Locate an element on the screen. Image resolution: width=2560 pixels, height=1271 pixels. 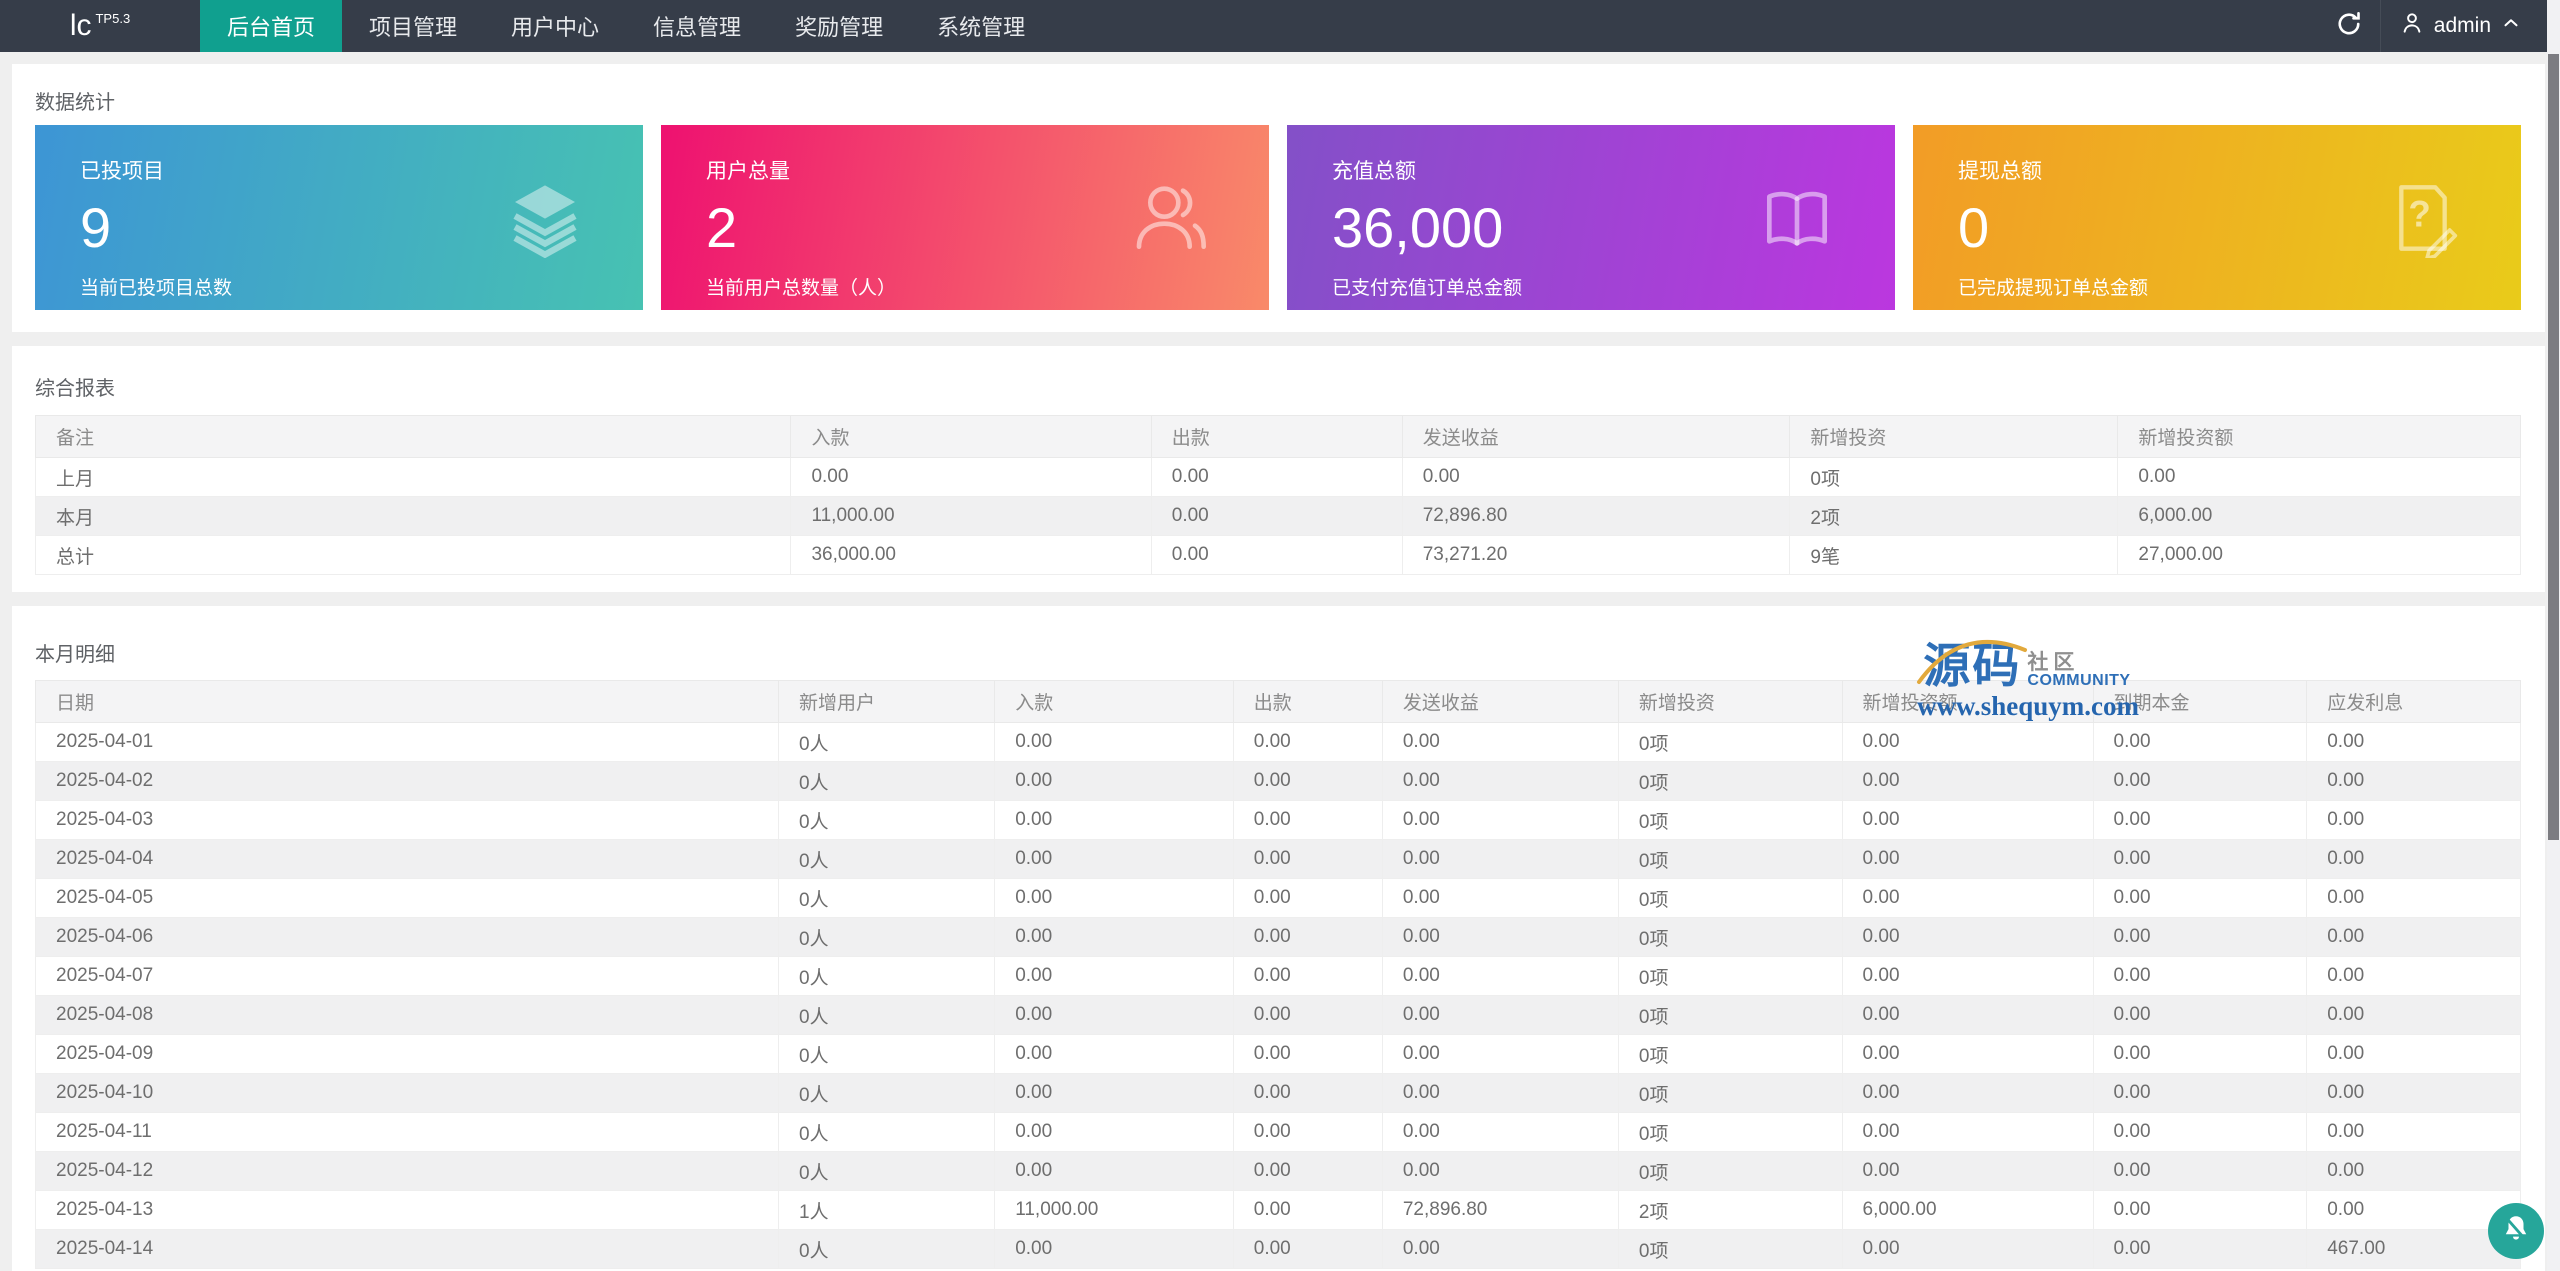
table-cell: 上月 is located at coordinates (413, 477).